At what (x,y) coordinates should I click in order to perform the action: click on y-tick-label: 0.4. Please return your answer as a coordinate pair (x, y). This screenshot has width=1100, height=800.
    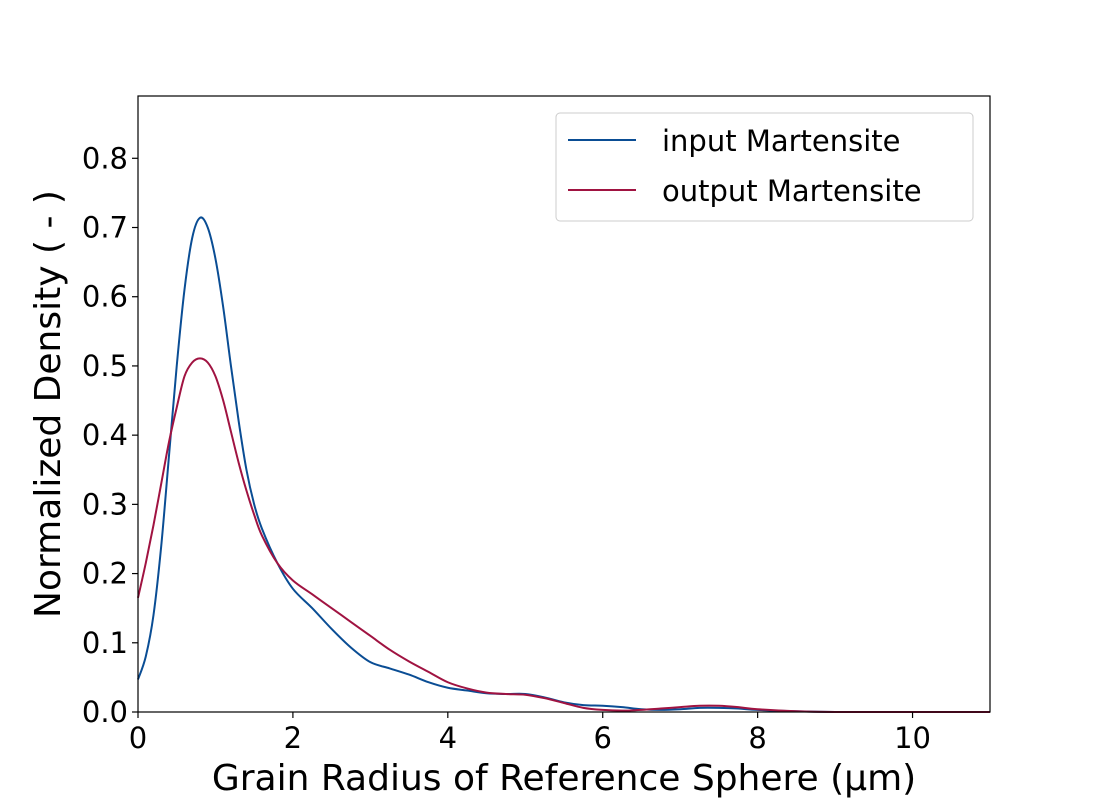
    Looking at the image, I should click on (105, 435).